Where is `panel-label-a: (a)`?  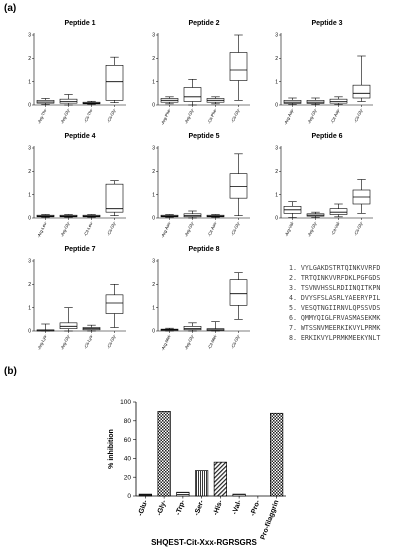
panel-label-a: (a) is located at coordinates (10, 8).